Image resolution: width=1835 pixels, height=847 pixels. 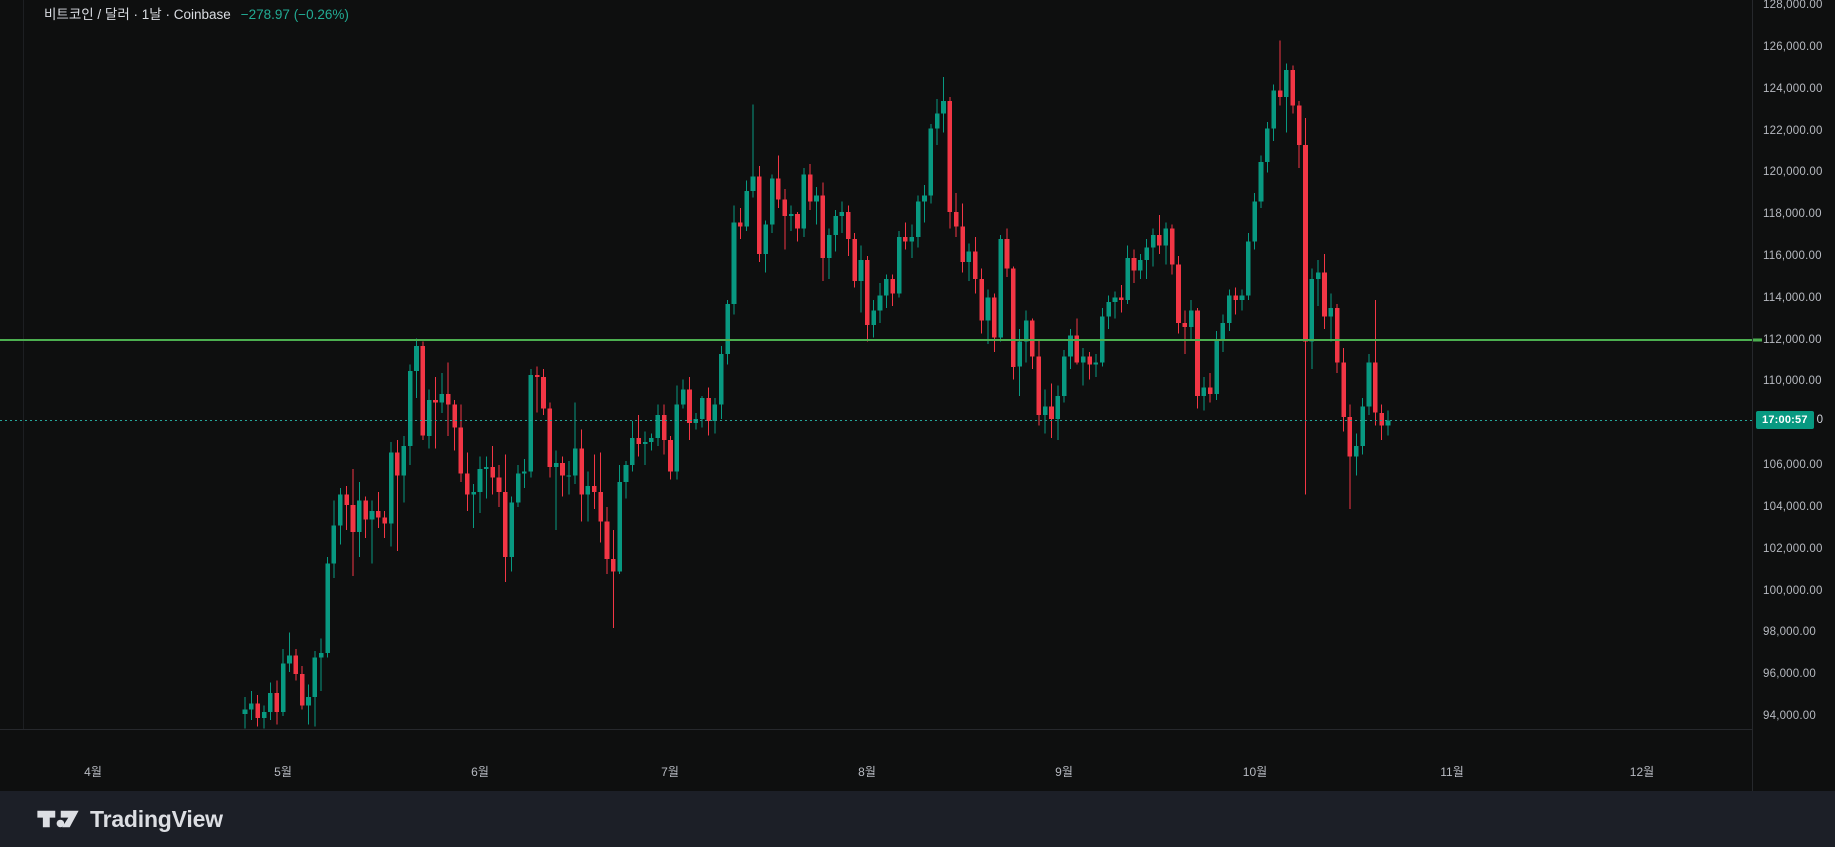 I want to click on price-change-abs: −278.97, so click(x=265, y=14).